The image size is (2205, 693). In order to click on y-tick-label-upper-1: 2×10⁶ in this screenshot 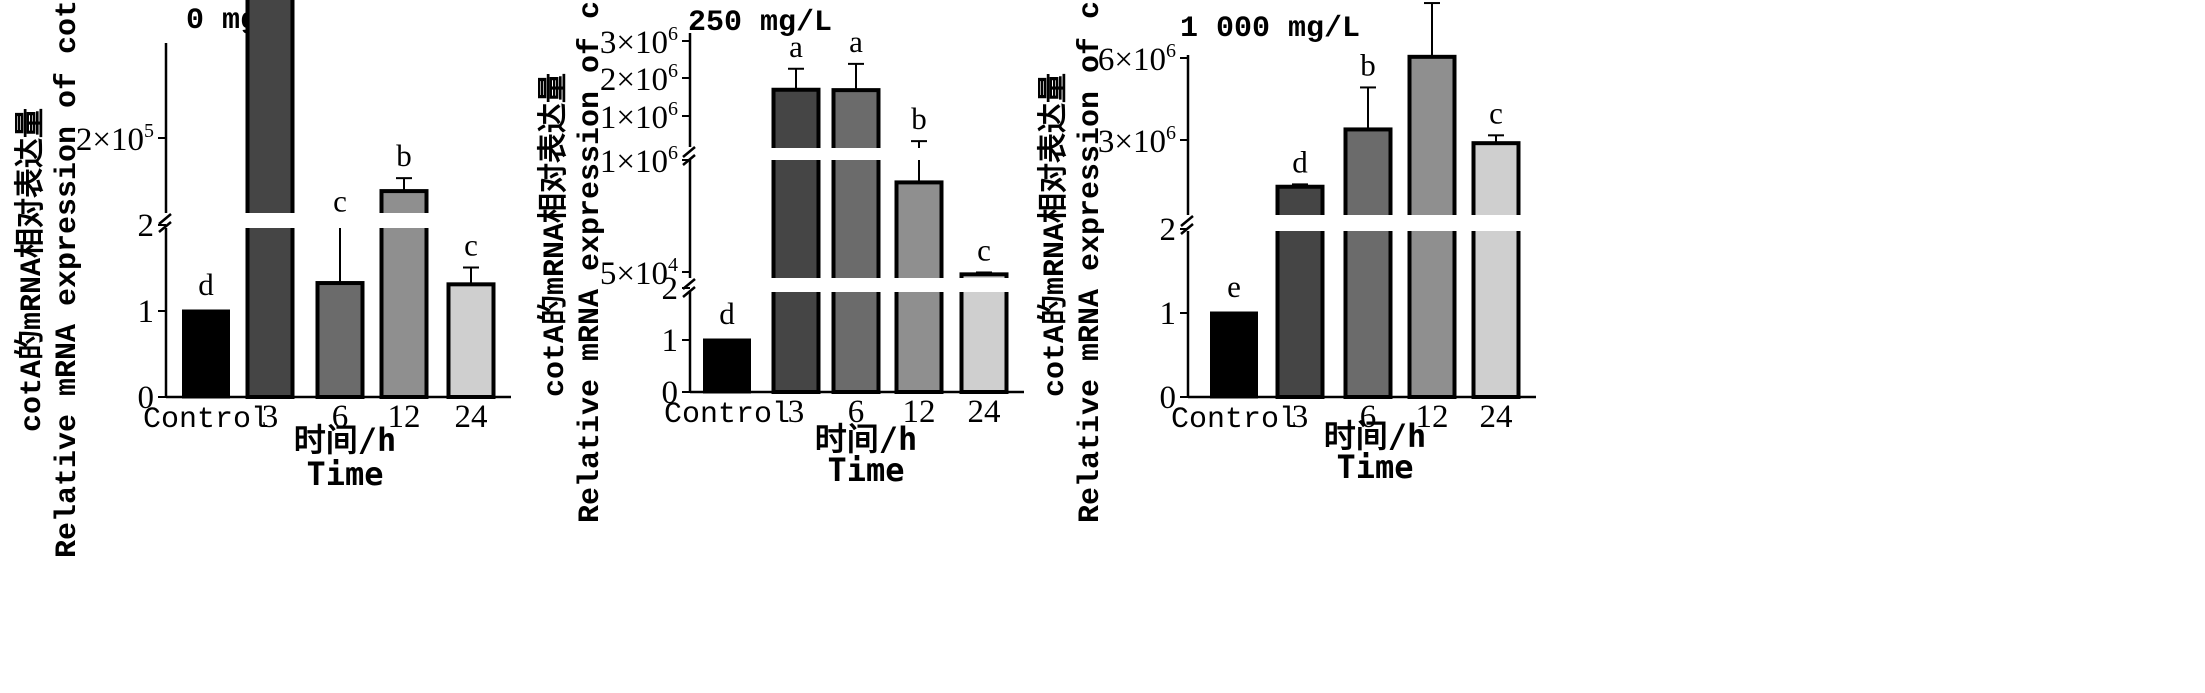, I will do `click(639, 79)`.